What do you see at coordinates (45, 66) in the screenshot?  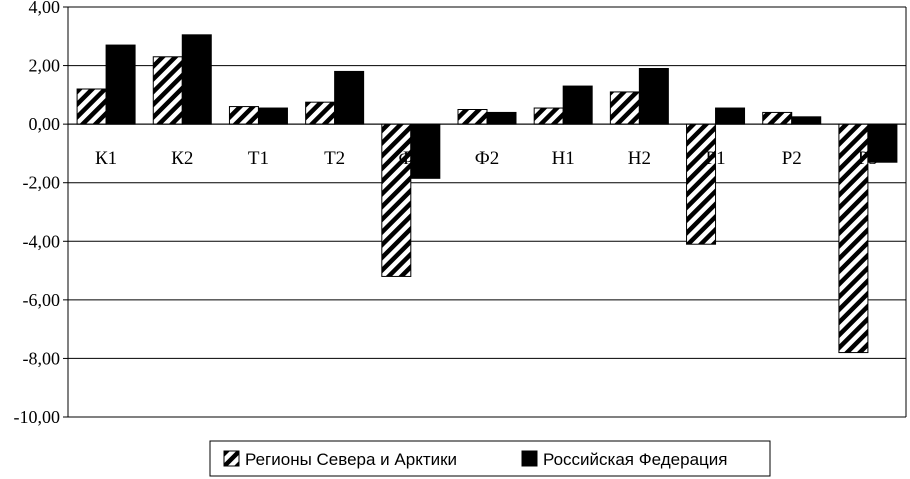 I see `y-tick-label: 2,00` at bounding box center [45, 66].